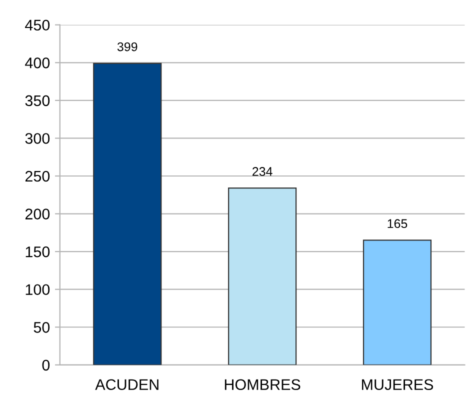  What do you see at coordinates (126, 384) in the screenshot?
I see `x-tick-label: ACUDEN` at bounding box center [126, 384].